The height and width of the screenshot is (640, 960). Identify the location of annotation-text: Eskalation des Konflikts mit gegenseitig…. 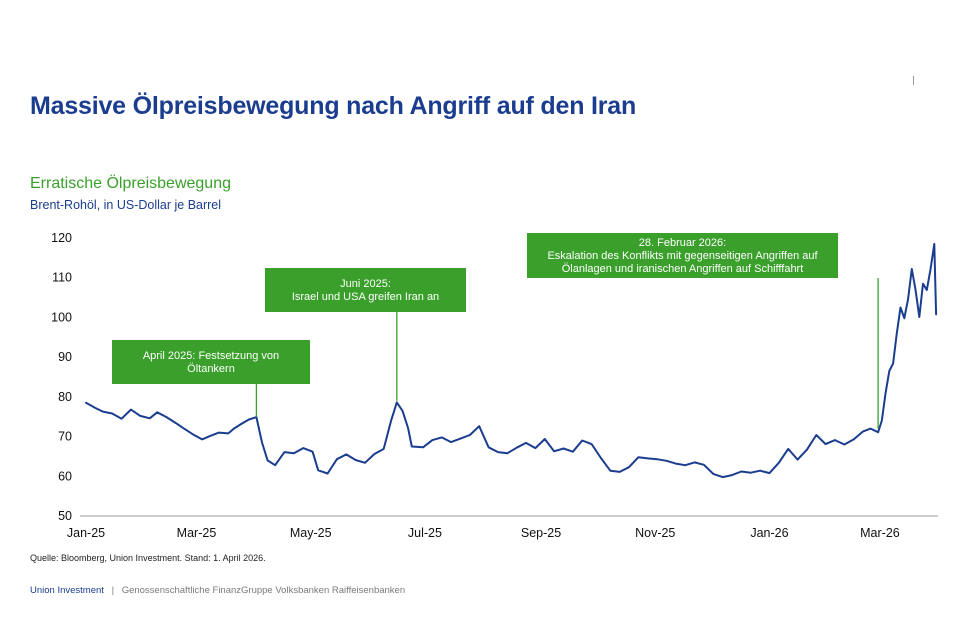
(682, 256).